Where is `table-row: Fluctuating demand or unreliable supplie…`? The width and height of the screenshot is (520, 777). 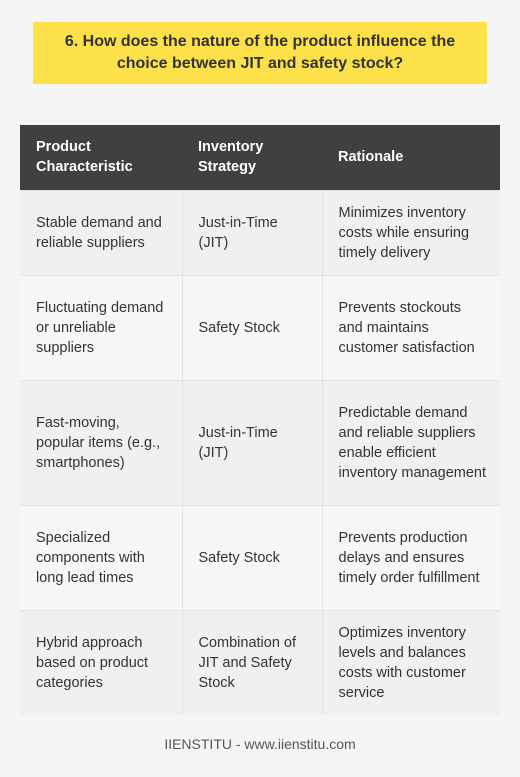
table-row: Fluctuating demand or unreliable supplie… is located at coordinates (260, 327).